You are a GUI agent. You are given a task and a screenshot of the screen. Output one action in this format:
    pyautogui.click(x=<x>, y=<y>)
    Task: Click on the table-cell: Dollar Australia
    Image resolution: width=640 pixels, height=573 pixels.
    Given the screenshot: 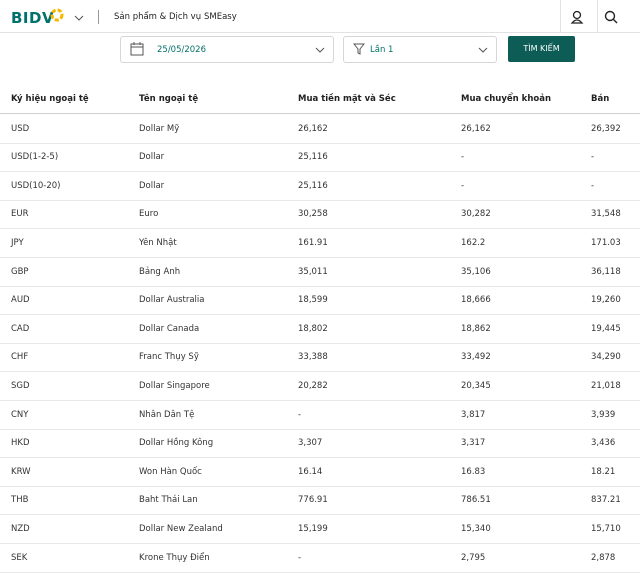 What is the action you would take?
    pyautogui.click(x=172, y=300)
    